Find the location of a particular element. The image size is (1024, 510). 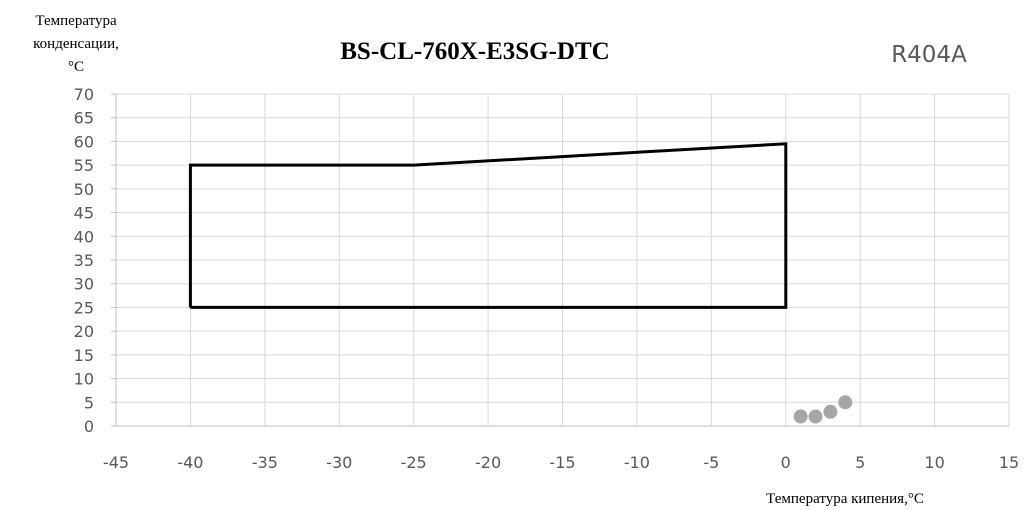

chart-title: BS-CL-760X-E3SG-DTC is located at coordinates (474, 51).